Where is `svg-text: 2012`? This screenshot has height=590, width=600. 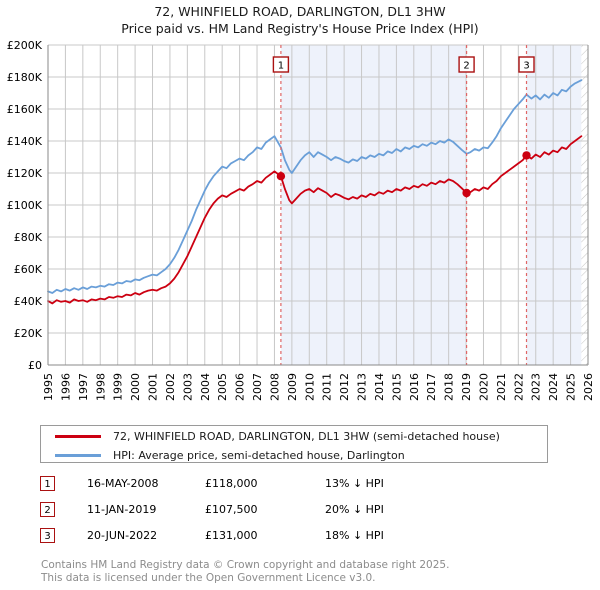
svg-text: 2012 is located at coordinates (344, 387).